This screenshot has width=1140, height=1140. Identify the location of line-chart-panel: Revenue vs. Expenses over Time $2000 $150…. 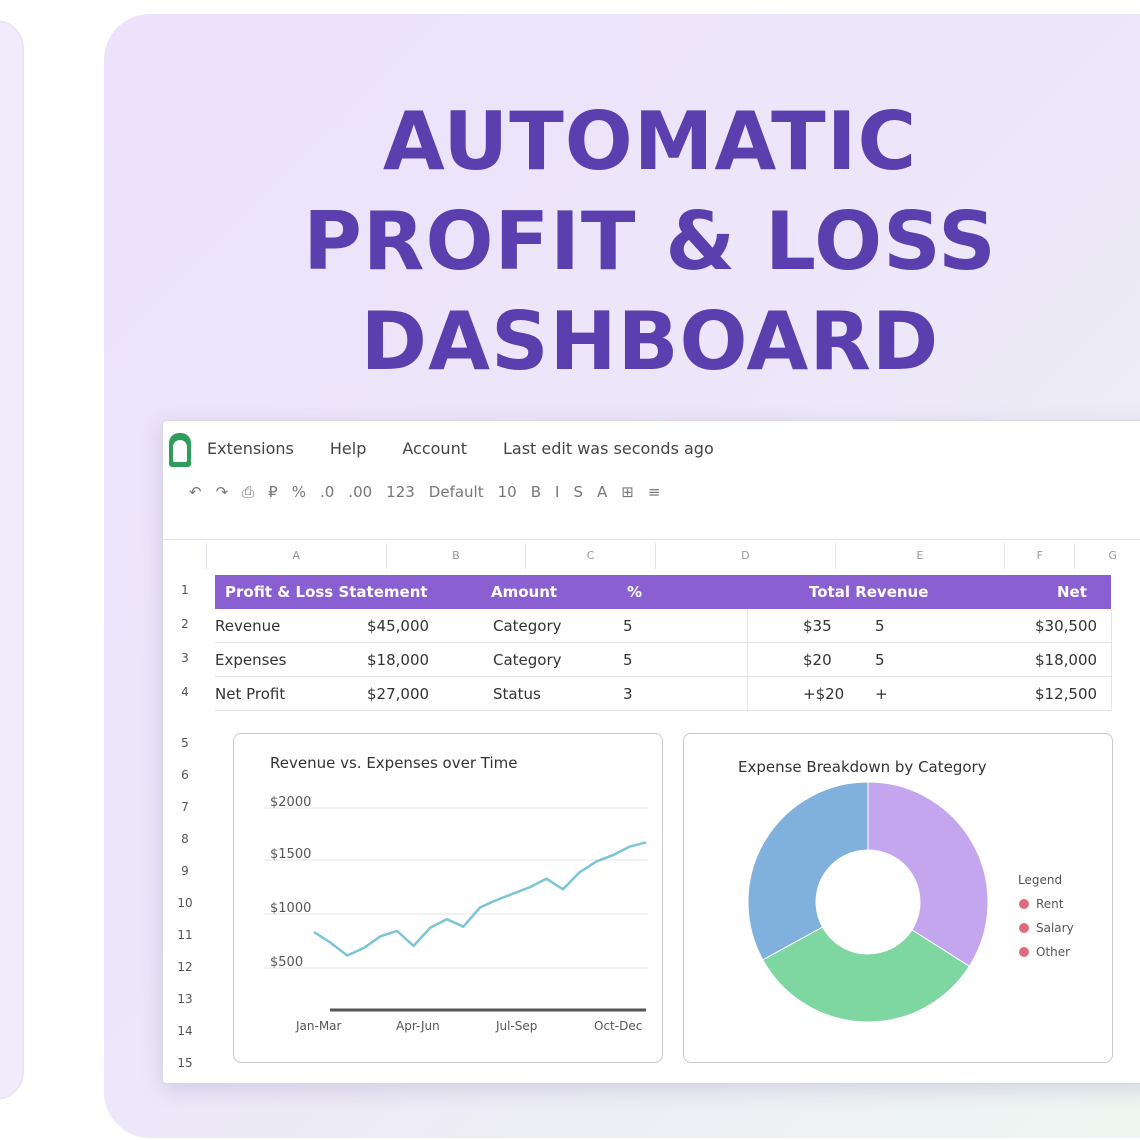
(448, 898).